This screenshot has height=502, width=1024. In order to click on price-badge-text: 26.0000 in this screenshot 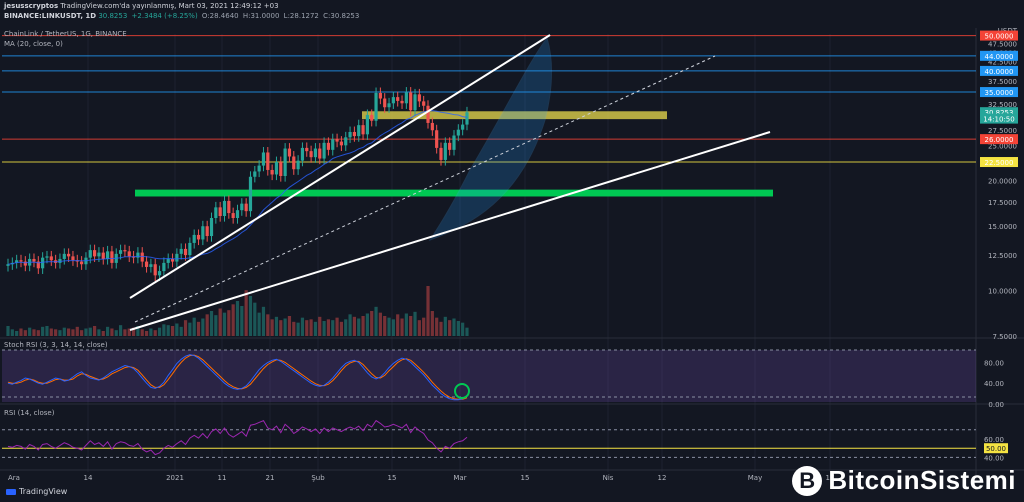, I will do `click(999, 140)`.